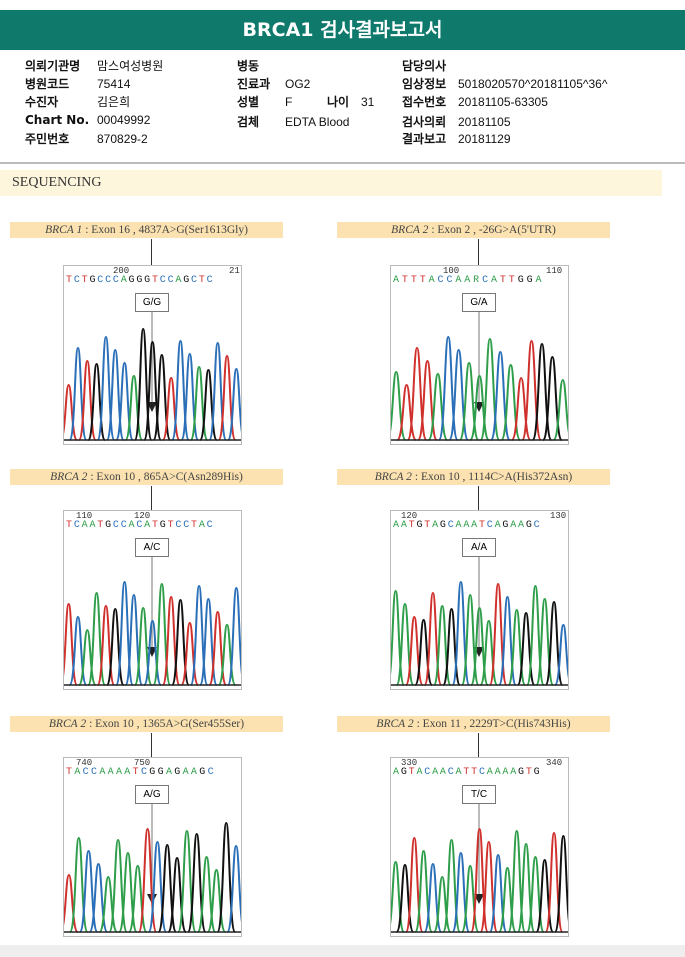  Describe the element at coordinates (533, 84) in the screenshot. I see `value: 5018020570^20181105^36^` at that location.